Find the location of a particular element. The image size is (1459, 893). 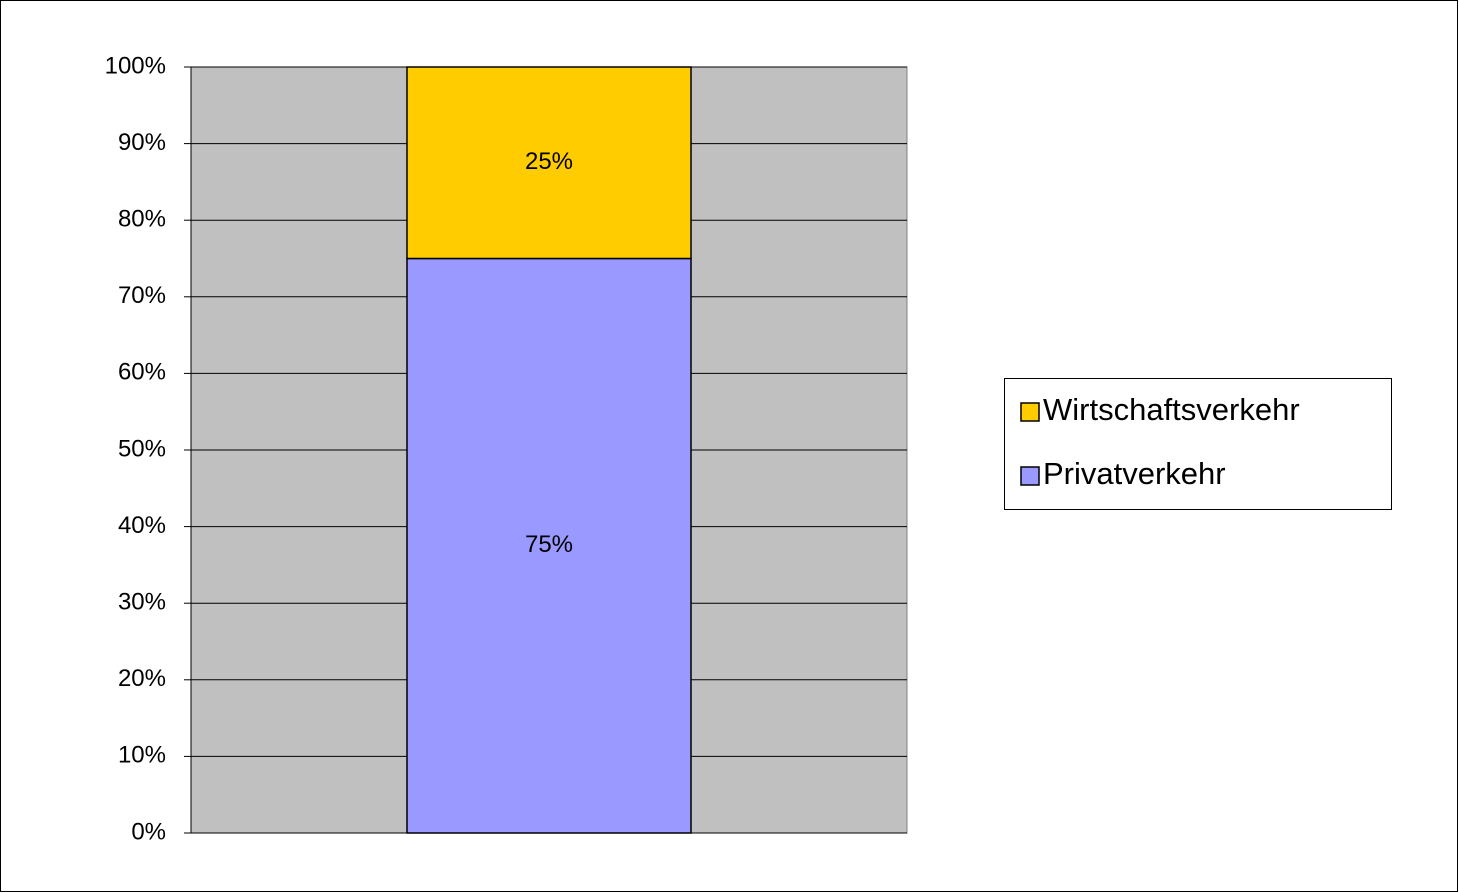

y-tick-label: 80% is located at coordinates (142, 219).